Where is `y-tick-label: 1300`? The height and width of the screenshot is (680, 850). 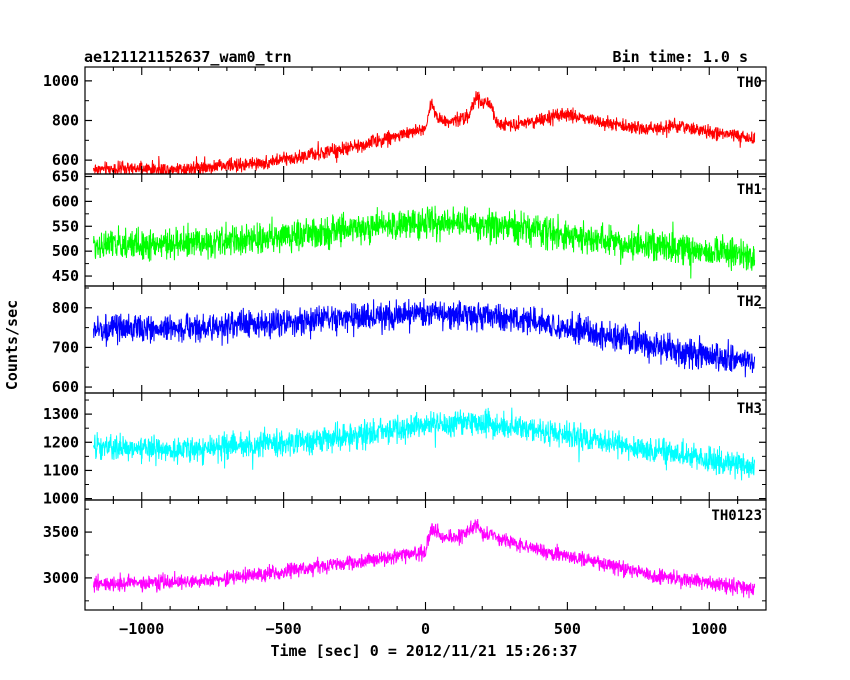
y-tick-label: 1300 is located at coordinates (61, 414).